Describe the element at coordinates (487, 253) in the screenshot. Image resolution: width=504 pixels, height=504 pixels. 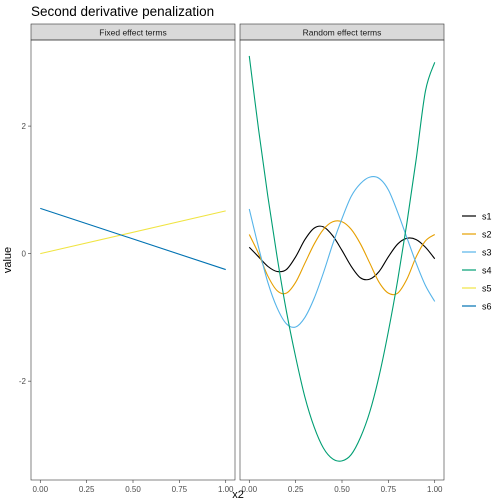
I see `legend-label-s3: s3` at that location.